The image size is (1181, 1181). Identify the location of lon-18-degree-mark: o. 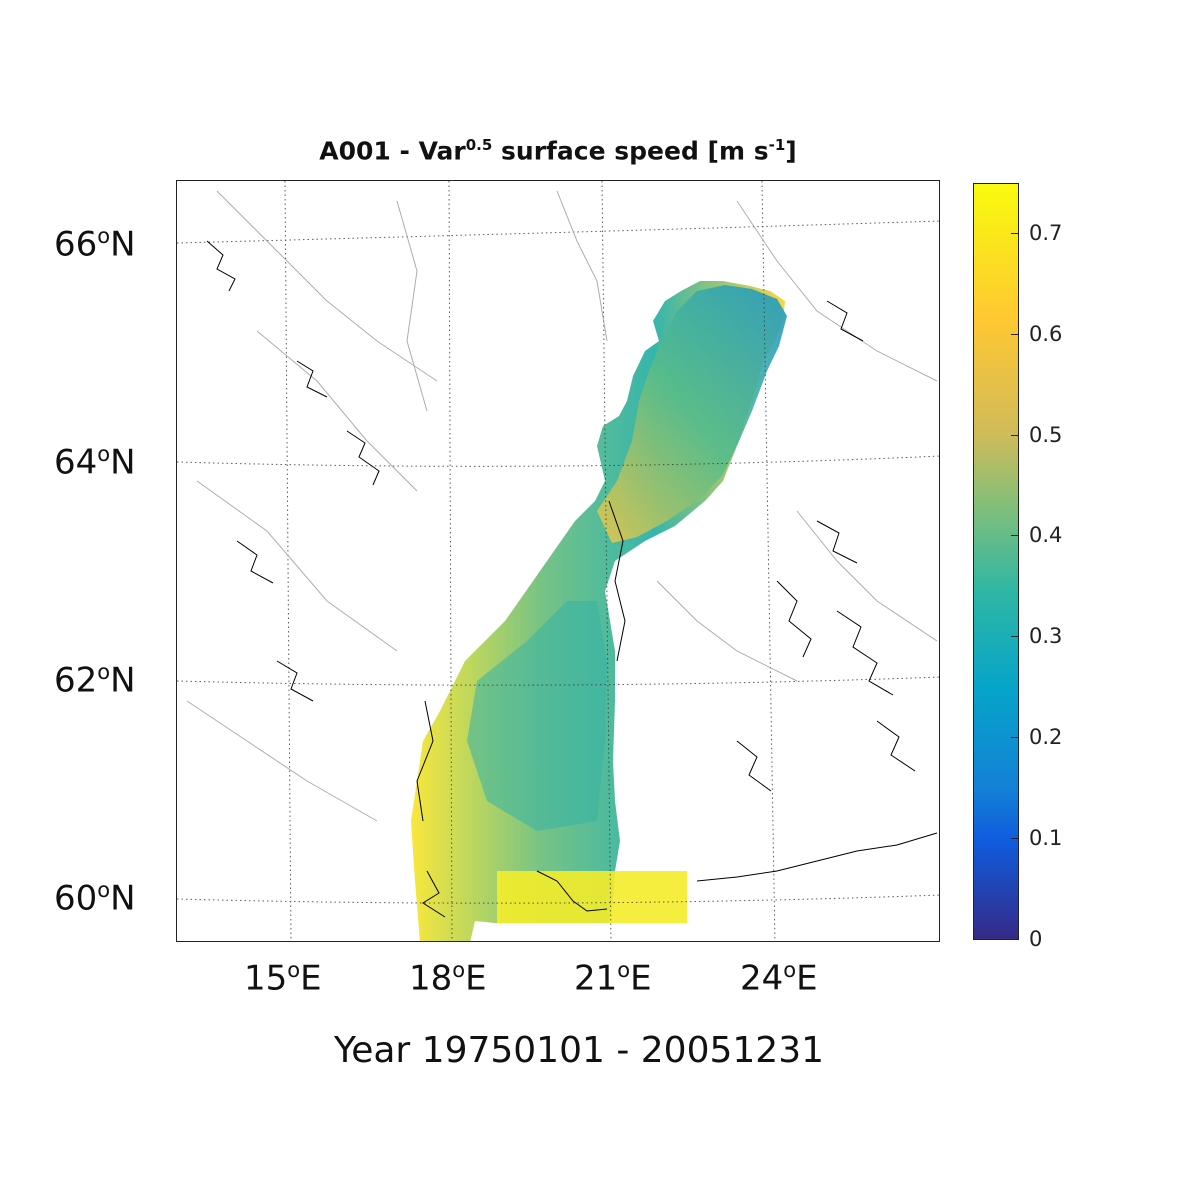
(459, 970).